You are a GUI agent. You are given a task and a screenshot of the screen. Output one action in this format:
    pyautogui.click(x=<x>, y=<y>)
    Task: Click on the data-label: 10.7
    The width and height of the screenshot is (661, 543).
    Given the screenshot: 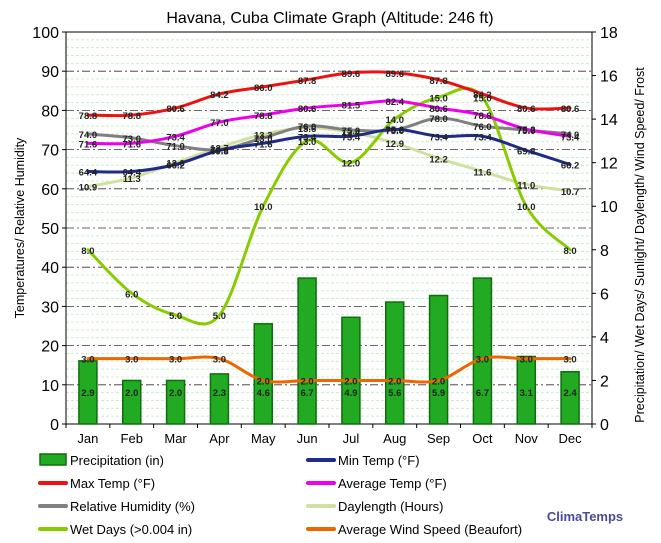 What is the action you would take?
    pyautogui.click(x=570, y=192)
    